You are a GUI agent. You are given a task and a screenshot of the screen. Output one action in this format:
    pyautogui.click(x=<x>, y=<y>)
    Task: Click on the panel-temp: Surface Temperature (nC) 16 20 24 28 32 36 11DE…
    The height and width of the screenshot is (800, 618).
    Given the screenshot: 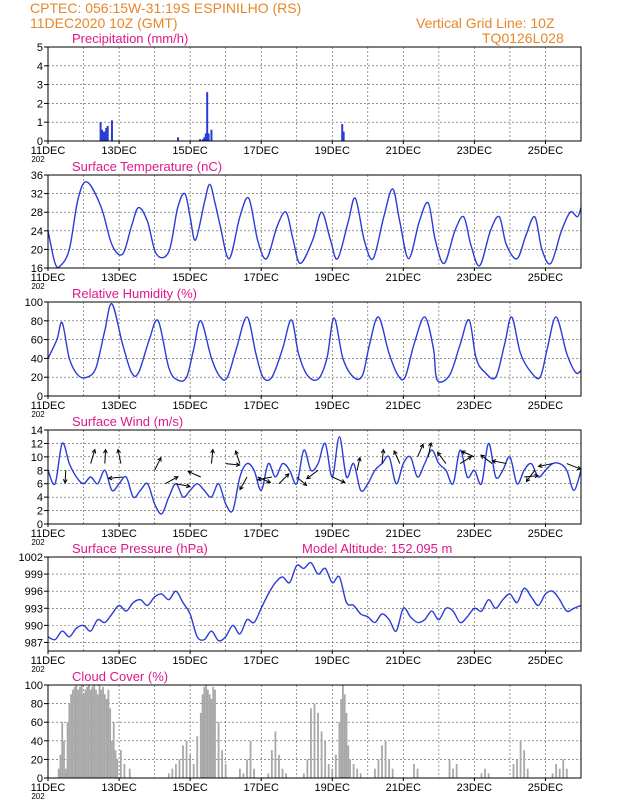 What is the action you would take?
    pyautogui.click(x=306, y=225)
    